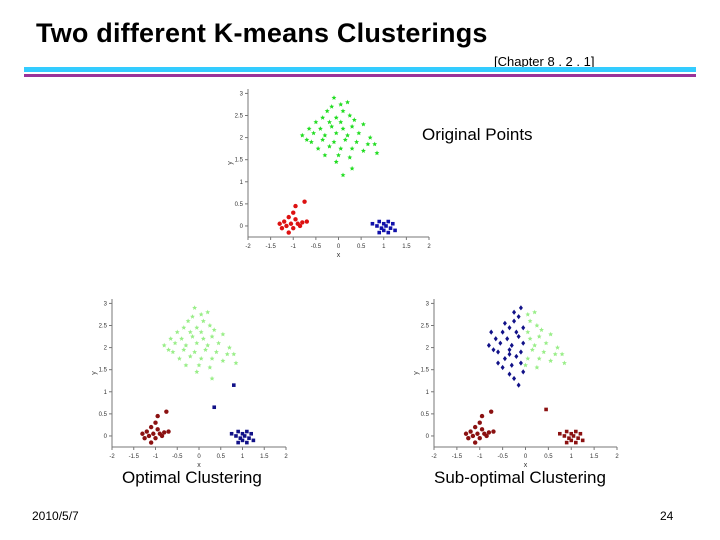 The image size is (720, 540). Describe the element at coordinates (428, 393) in the screenshot. I see `y-tick-label: 1` at that location.